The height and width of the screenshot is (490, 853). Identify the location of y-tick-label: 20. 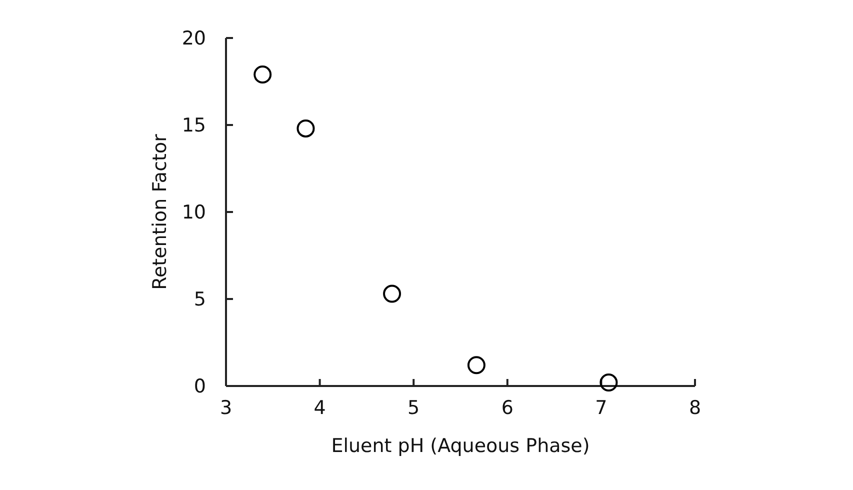
(194, 39).